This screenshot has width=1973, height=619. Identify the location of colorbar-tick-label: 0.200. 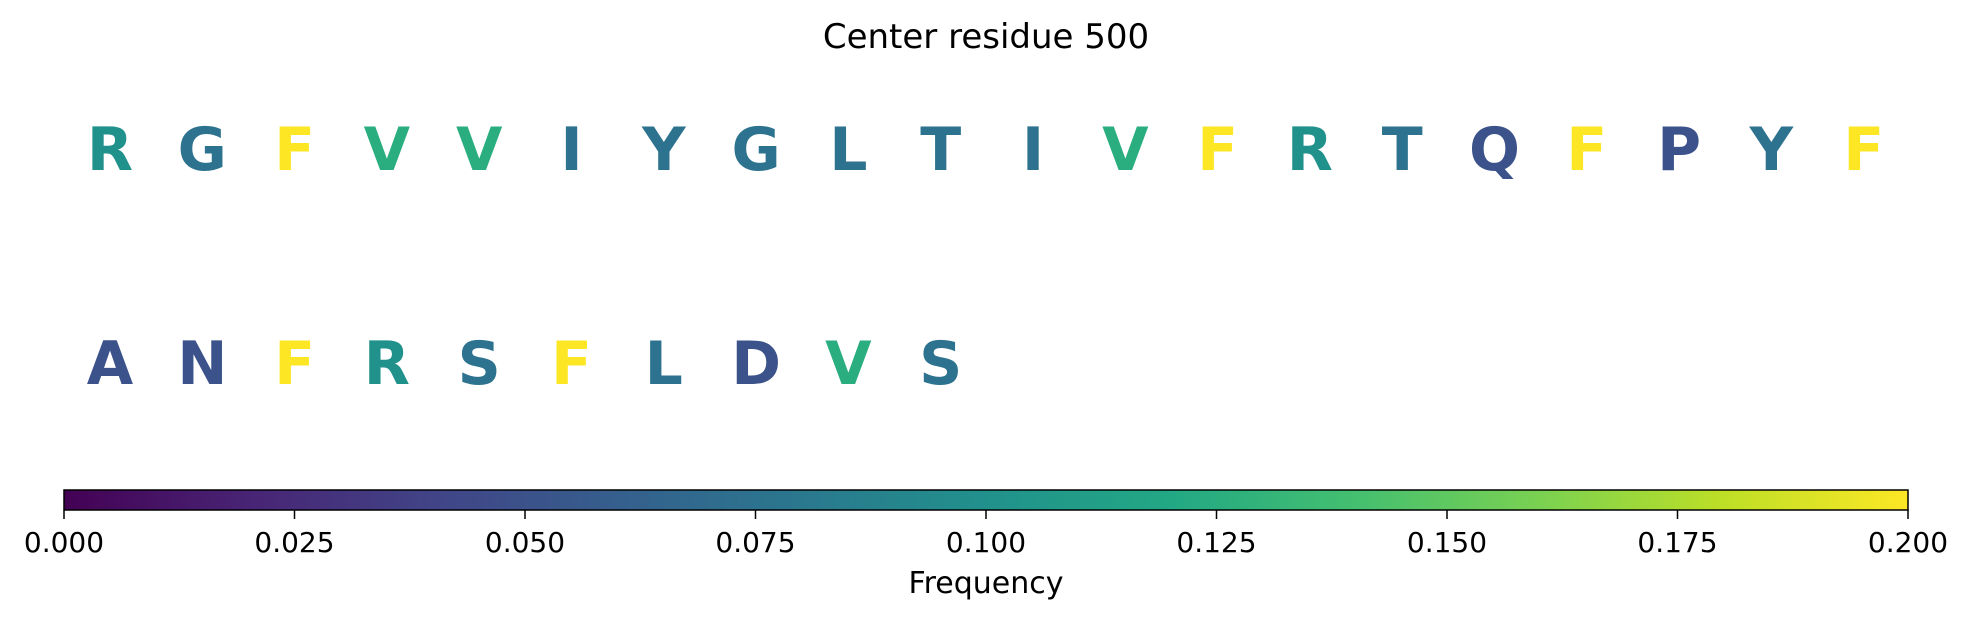
(1908, 542).